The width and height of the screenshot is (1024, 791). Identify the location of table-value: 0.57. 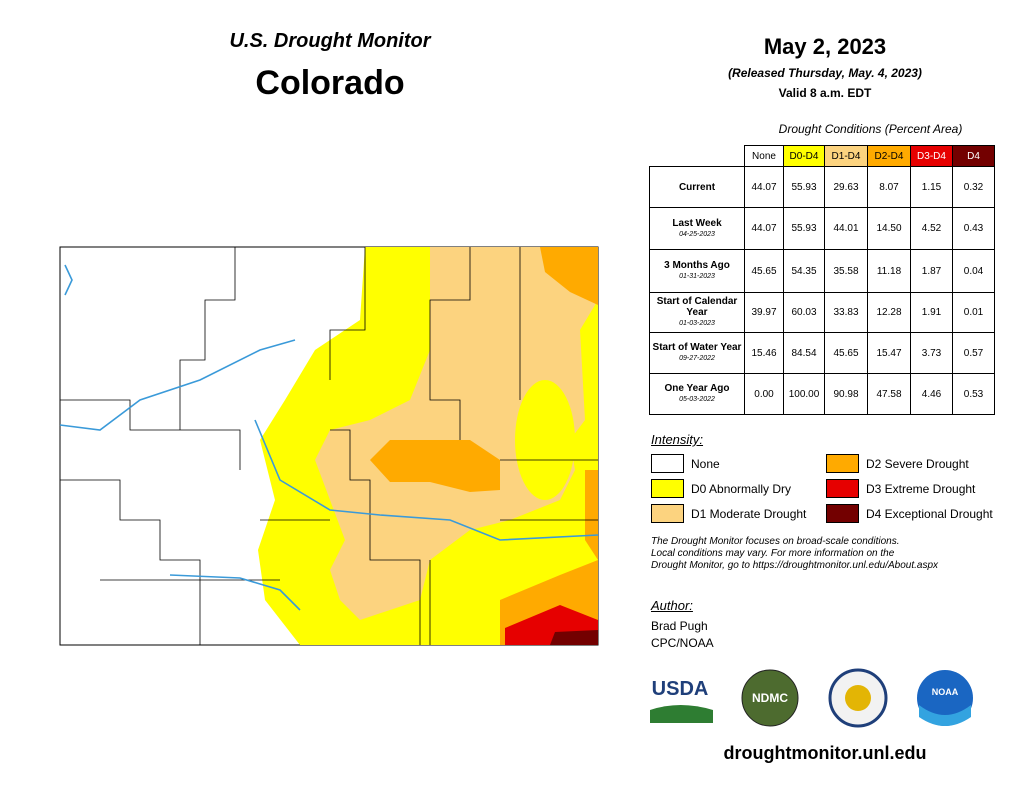
(973, 353).